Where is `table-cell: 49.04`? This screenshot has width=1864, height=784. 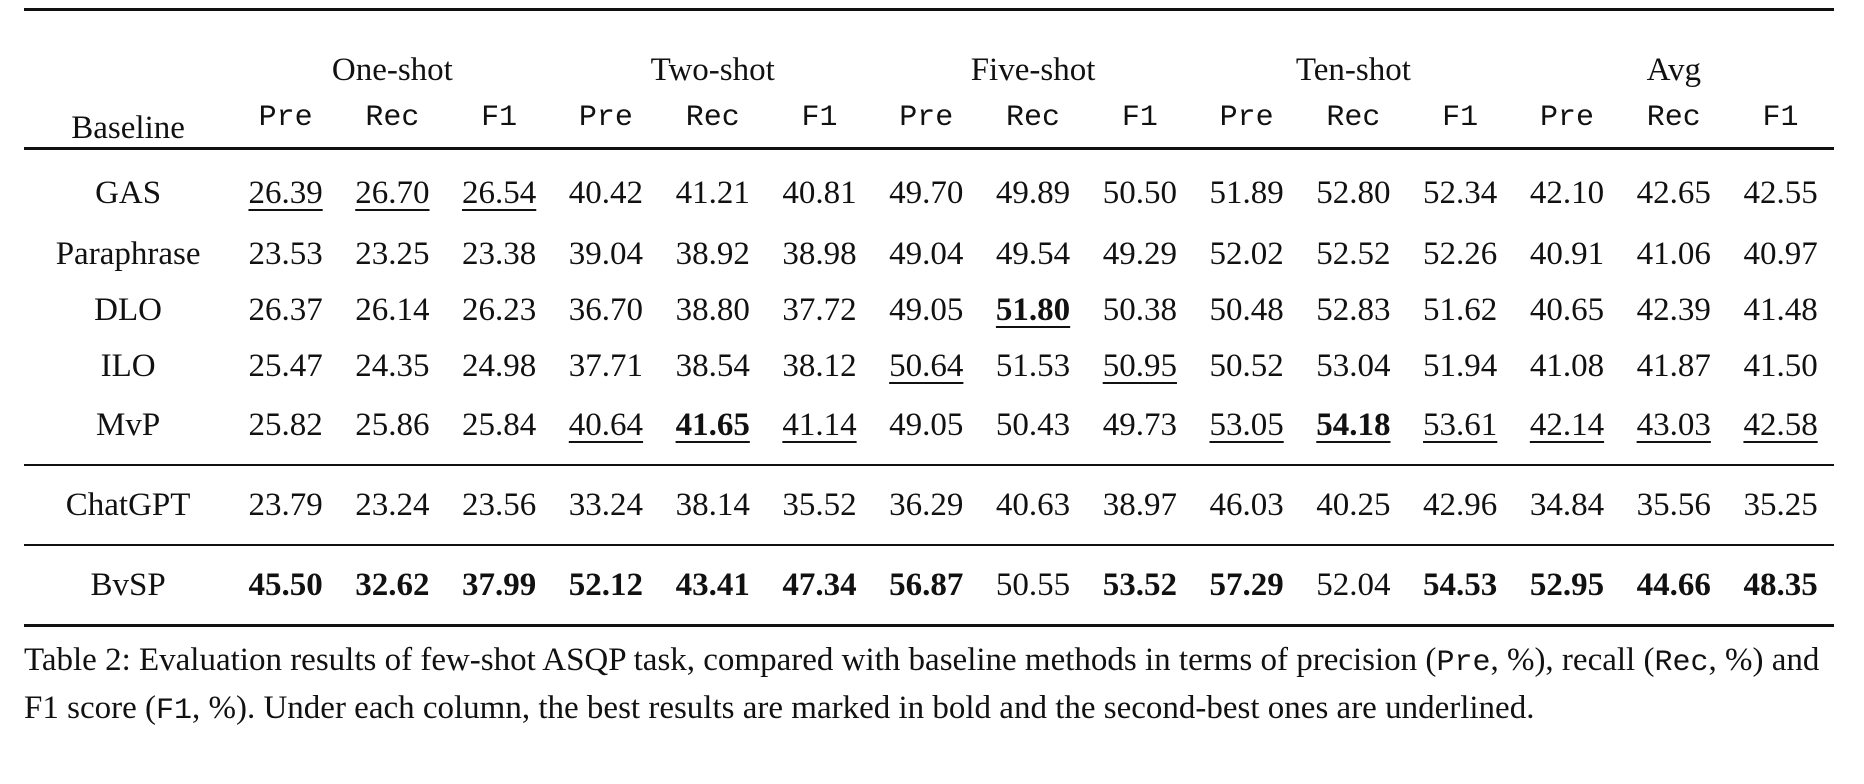
table-cell: 49.04 is located at coordinates (926, 254).